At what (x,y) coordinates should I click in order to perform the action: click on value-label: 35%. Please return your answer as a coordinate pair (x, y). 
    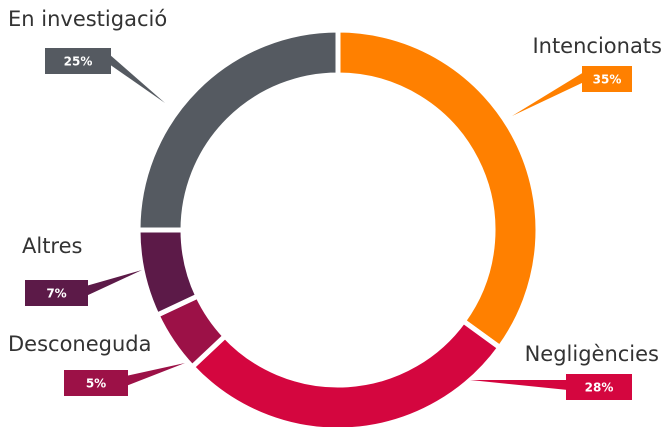
    Looking at the image, I should click on (607, 80).